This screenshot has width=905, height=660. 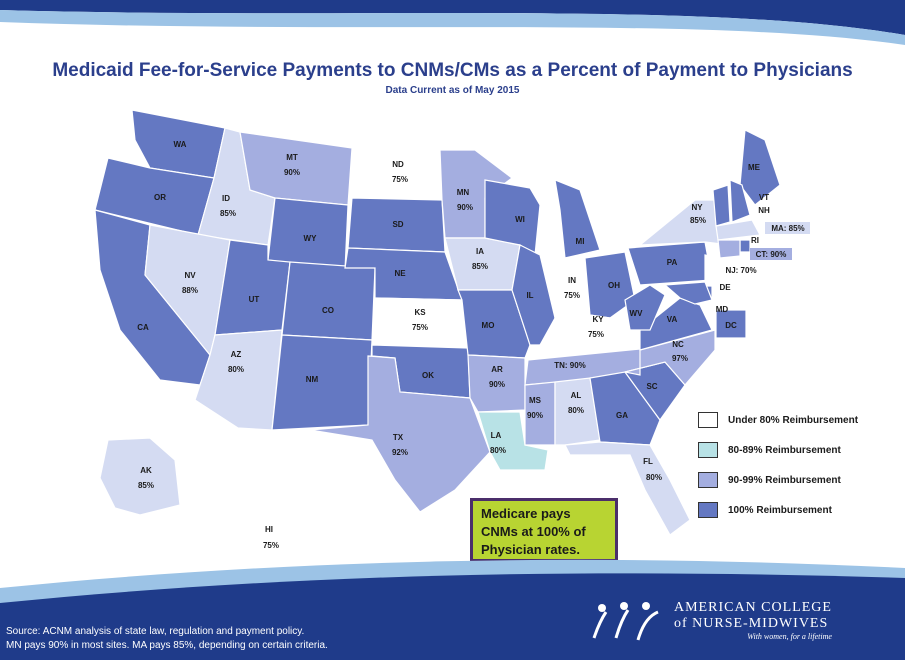 What do you see at coordinates (400, 434) in the screenshot?
I see `state-TX` at bounding box center [400, 434].